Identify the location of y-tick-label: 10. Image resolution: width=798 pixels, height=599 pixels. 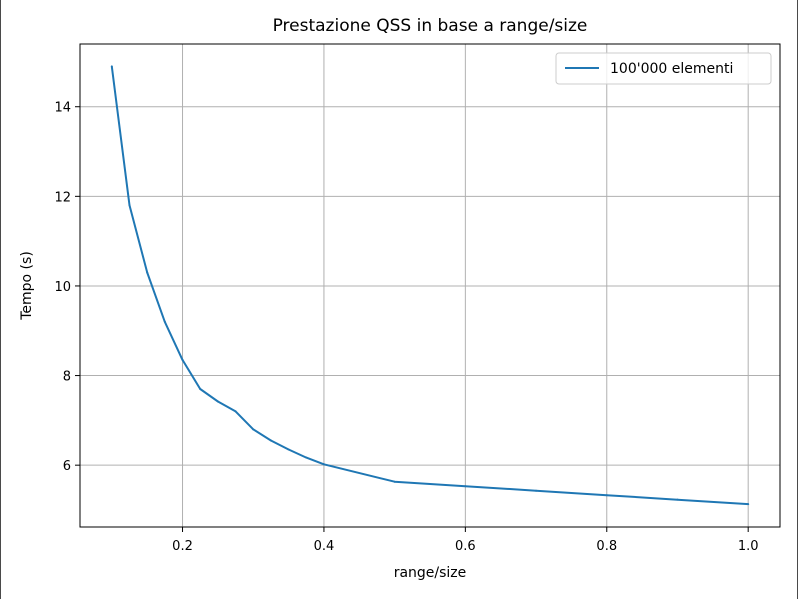
(62, 287).